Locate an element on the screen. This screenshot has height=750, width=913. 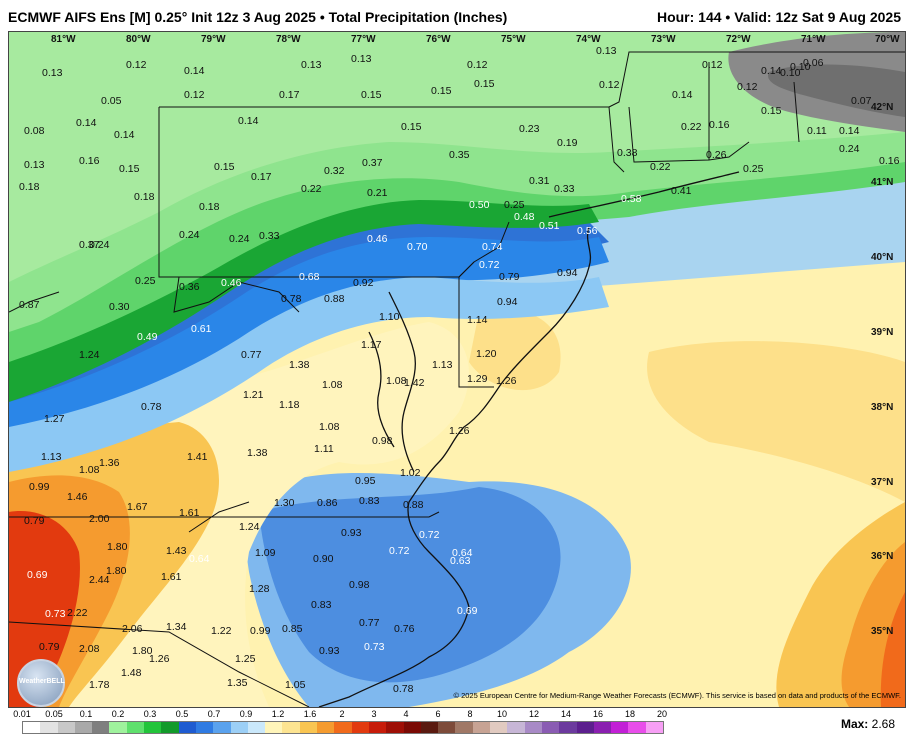
precip-value-label: 0.38 is located at coordinates (627, 153).